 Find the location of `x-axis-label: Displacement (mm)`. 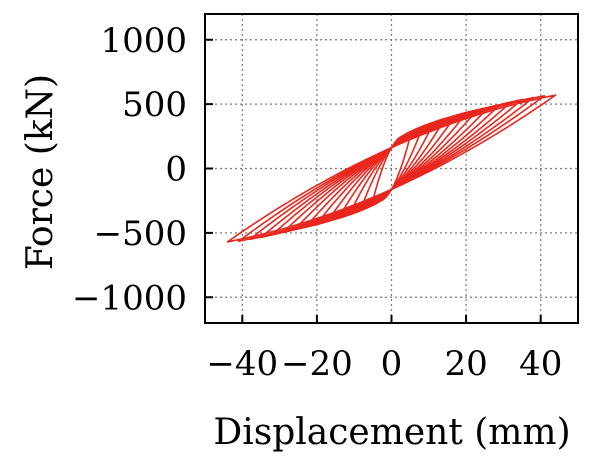

x-axis-label: Displacement (mm) is located at coordinates (391, 432).